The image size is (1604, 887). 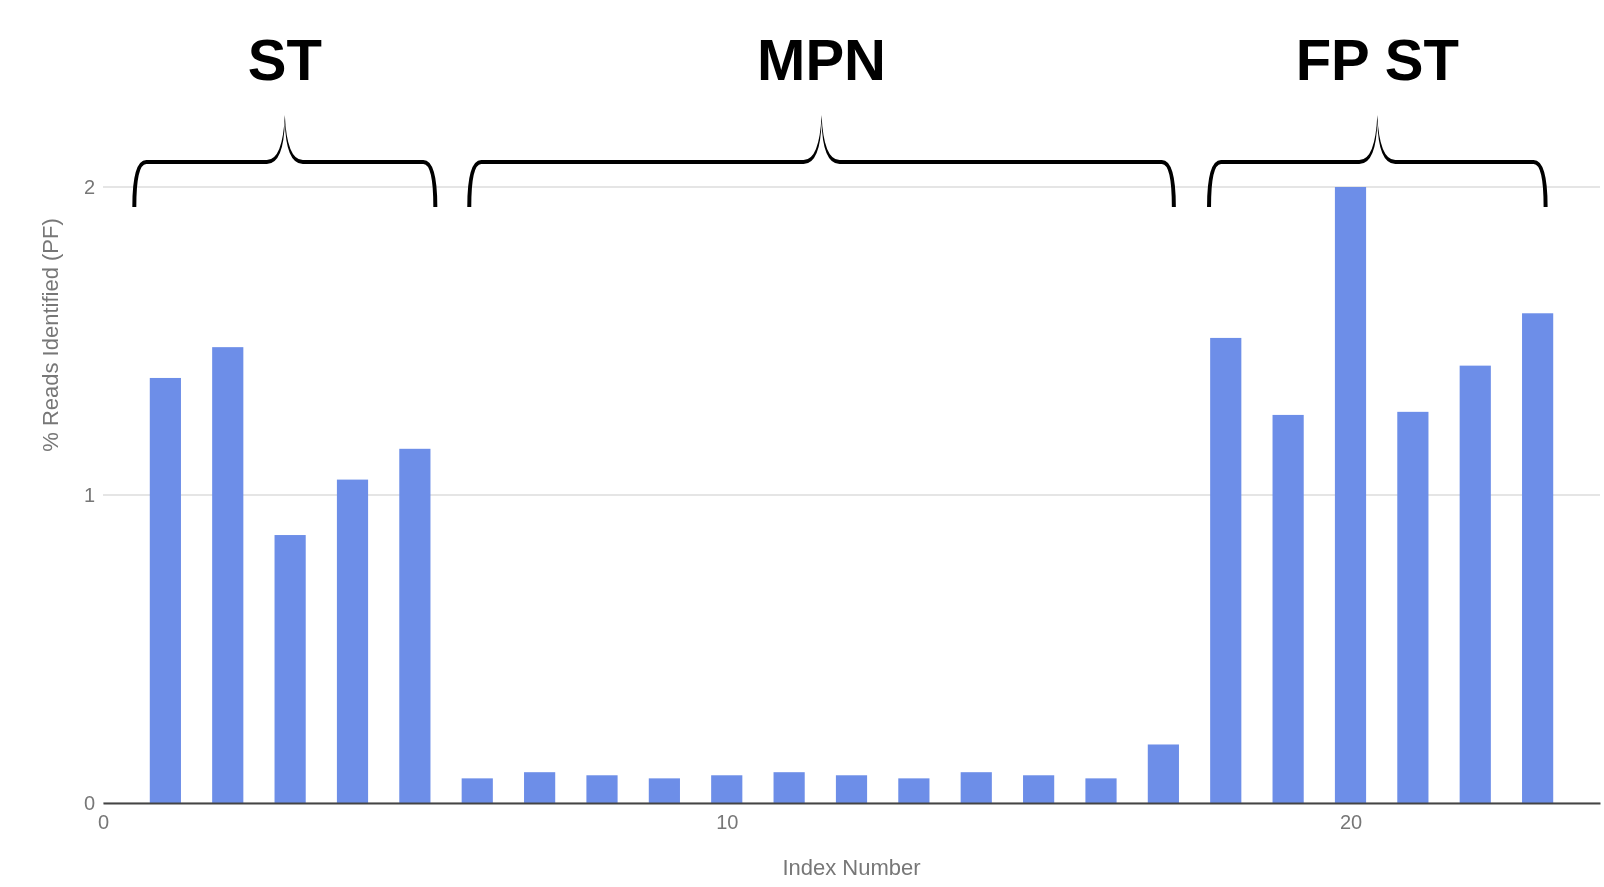 I want to click on x-tick-label: 0, so click(x=103, y=822).